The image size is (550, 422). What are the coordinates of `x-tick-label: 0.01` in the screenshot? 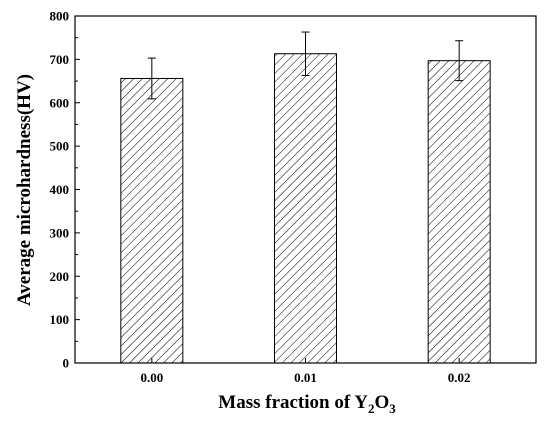 It's located at (305, 377).